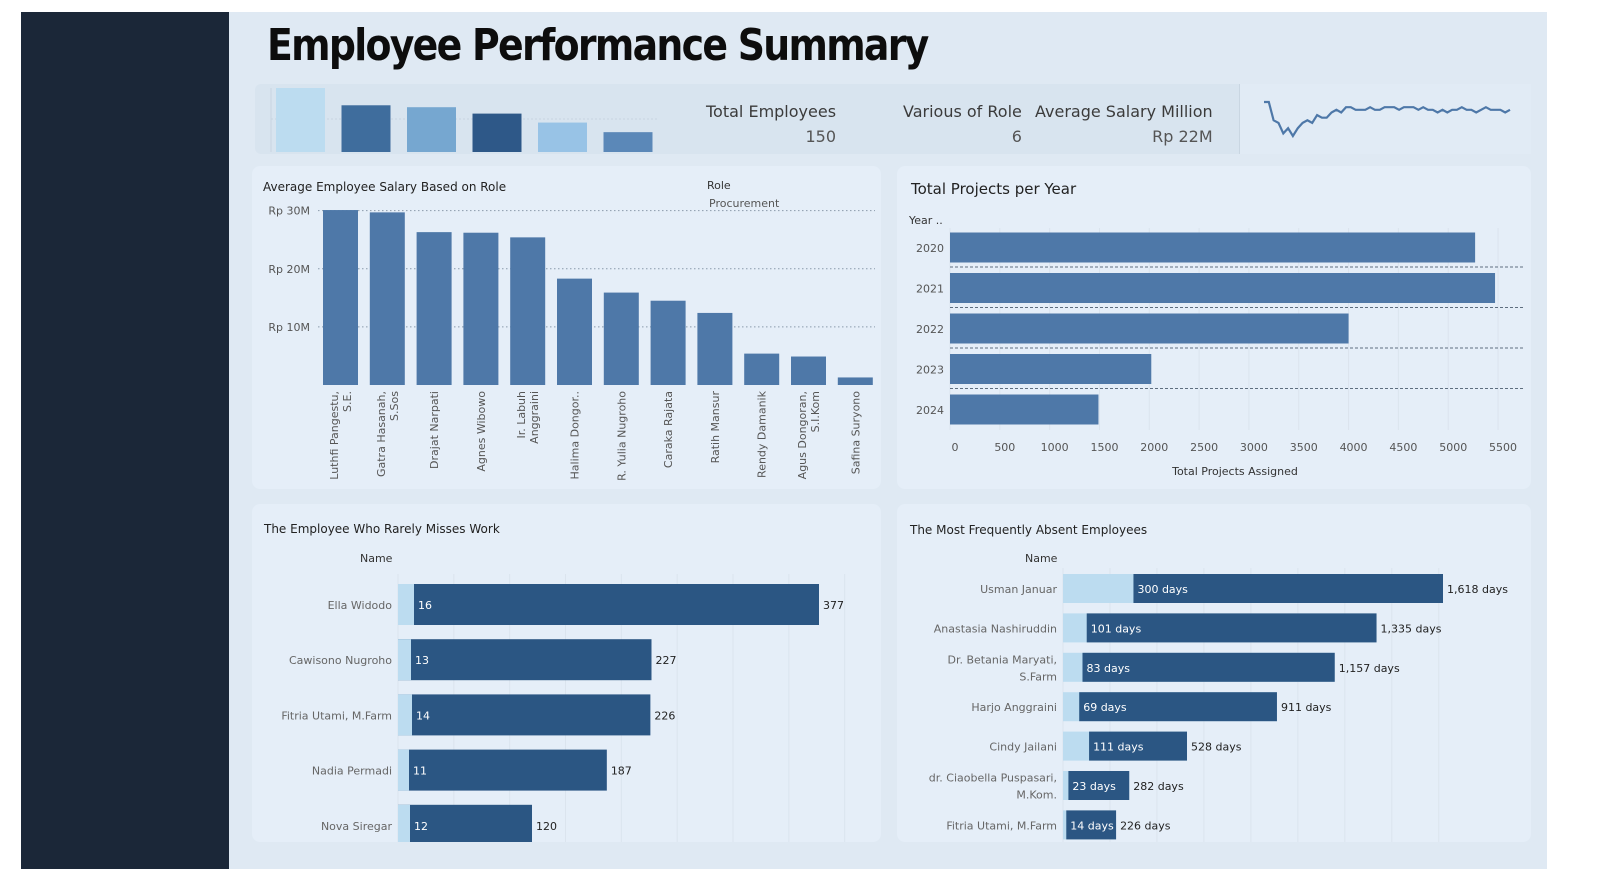  What do you see at coordinates (1018, 589) in the screenshot?
I see `y-tick-label: Usman Januar` at bounding box center [1018, 589].